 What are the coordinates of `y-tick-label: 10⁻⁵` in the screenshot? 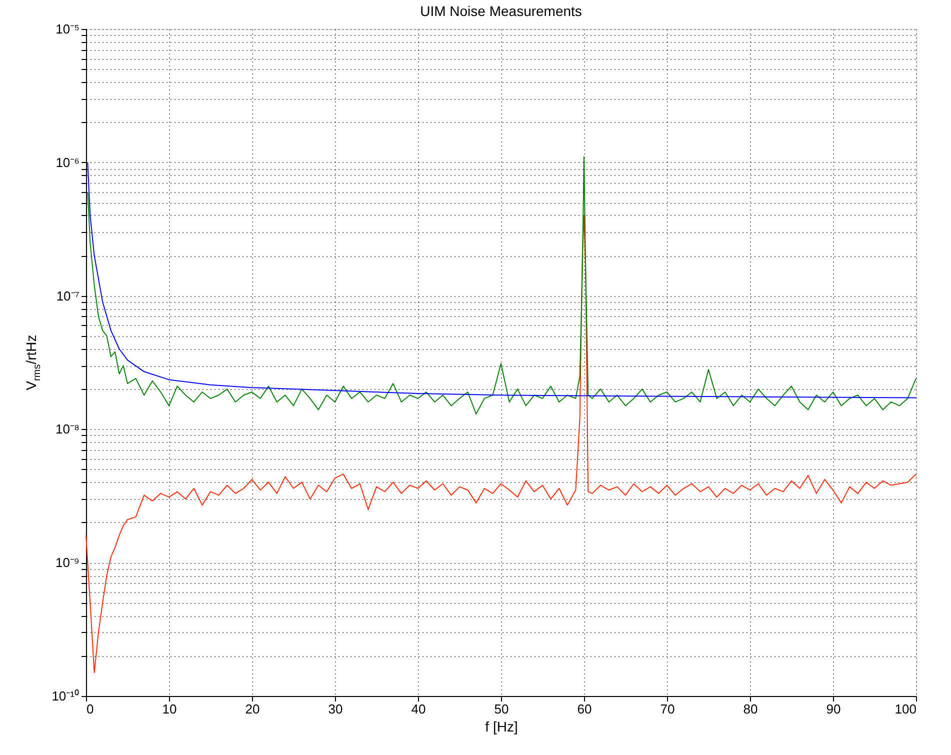 It's located at (68, 29).